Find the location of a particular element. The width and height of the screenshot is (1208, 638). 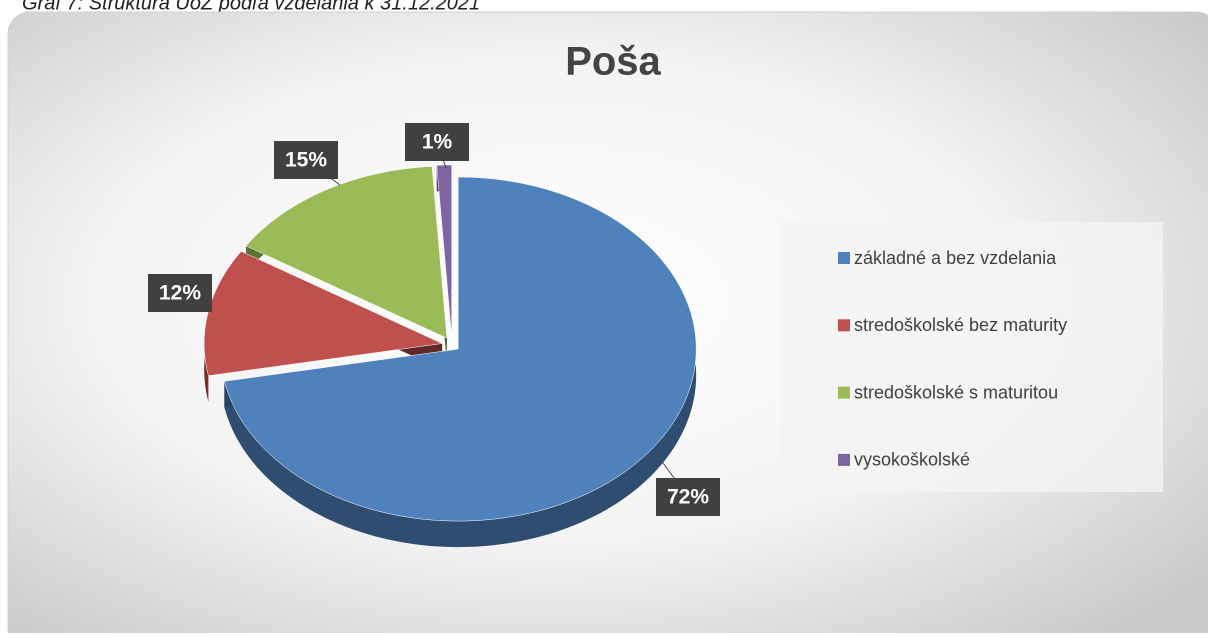

data-label: 12% is located at coordinates (180, 293).